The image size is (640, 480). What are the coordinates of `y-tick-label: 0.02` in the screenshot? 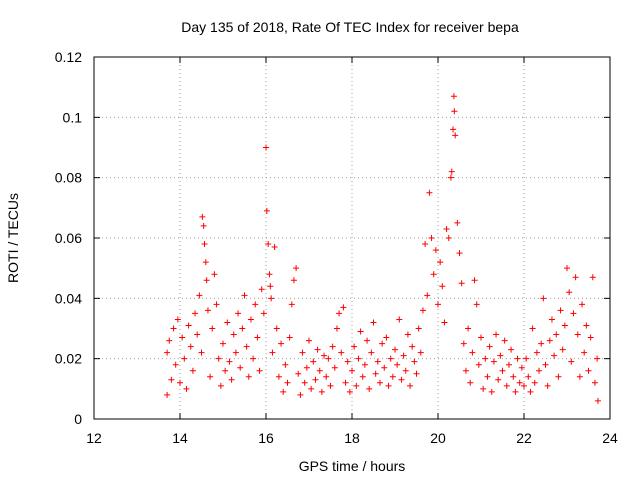 It's located at (68, 359).